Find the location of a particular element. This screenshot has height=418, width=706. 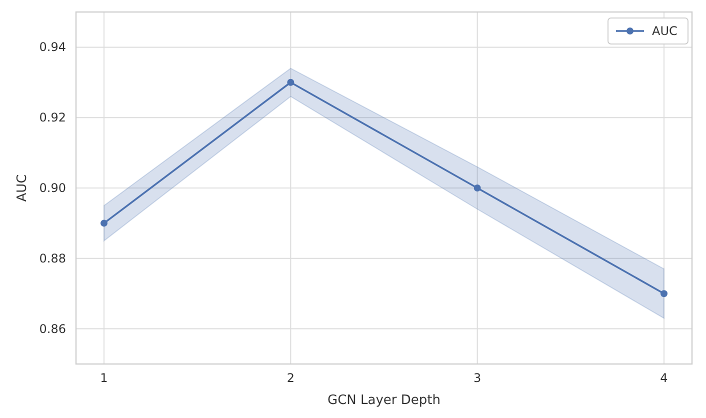

legend-label: AUC is located at coordinates (665, 31).